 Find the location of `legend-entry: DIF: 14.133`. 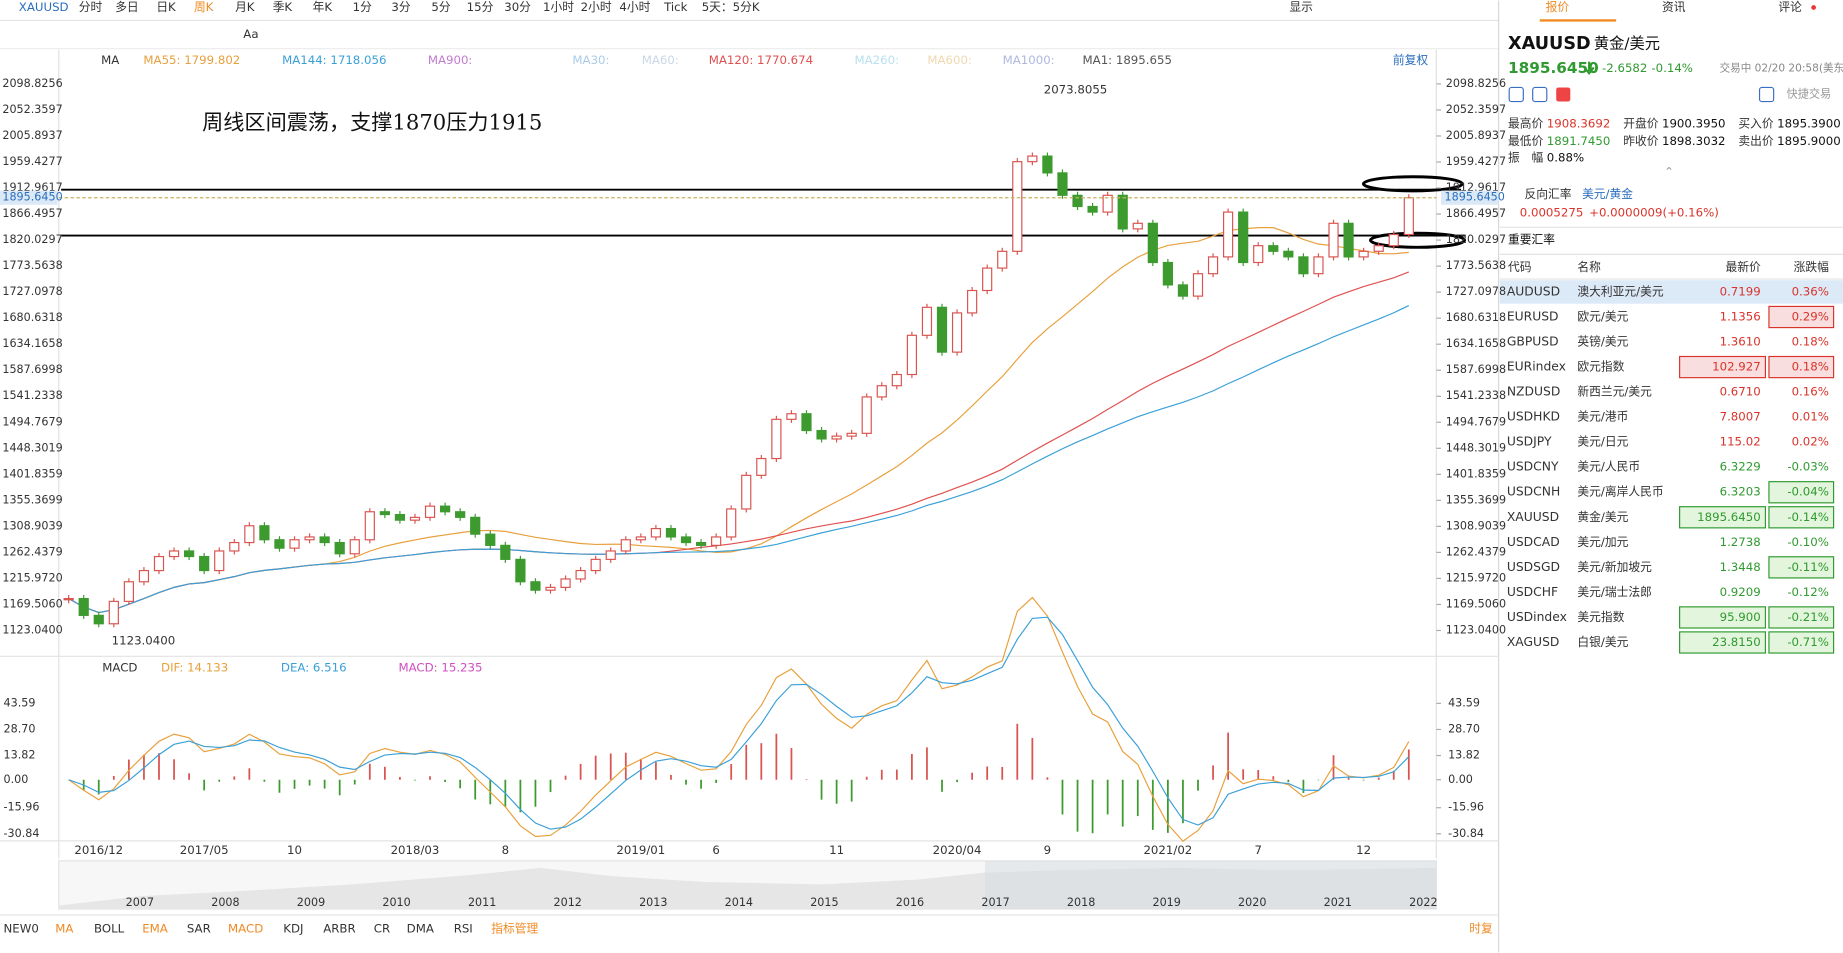

legend-entry: DIF: 14.133 is located at coordinates (194, 668).